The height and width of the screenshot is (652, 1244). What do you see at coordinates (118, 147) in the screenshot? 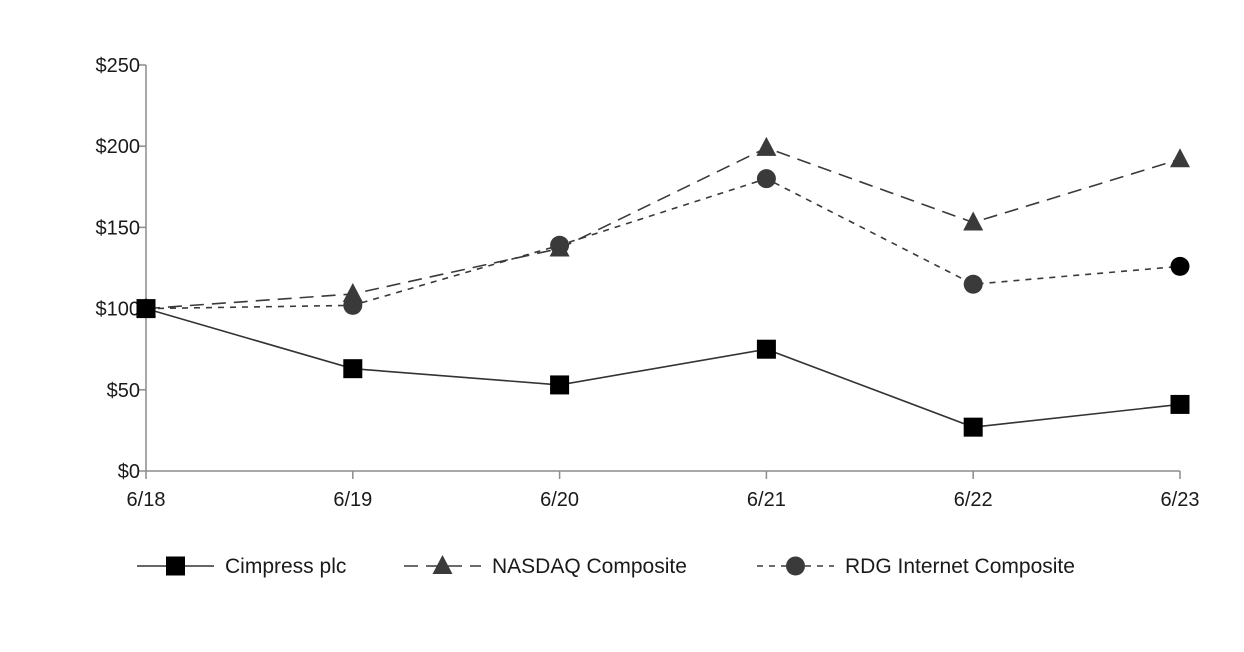
I see `y-tick-label: $200` at bounding box center [118, 147].